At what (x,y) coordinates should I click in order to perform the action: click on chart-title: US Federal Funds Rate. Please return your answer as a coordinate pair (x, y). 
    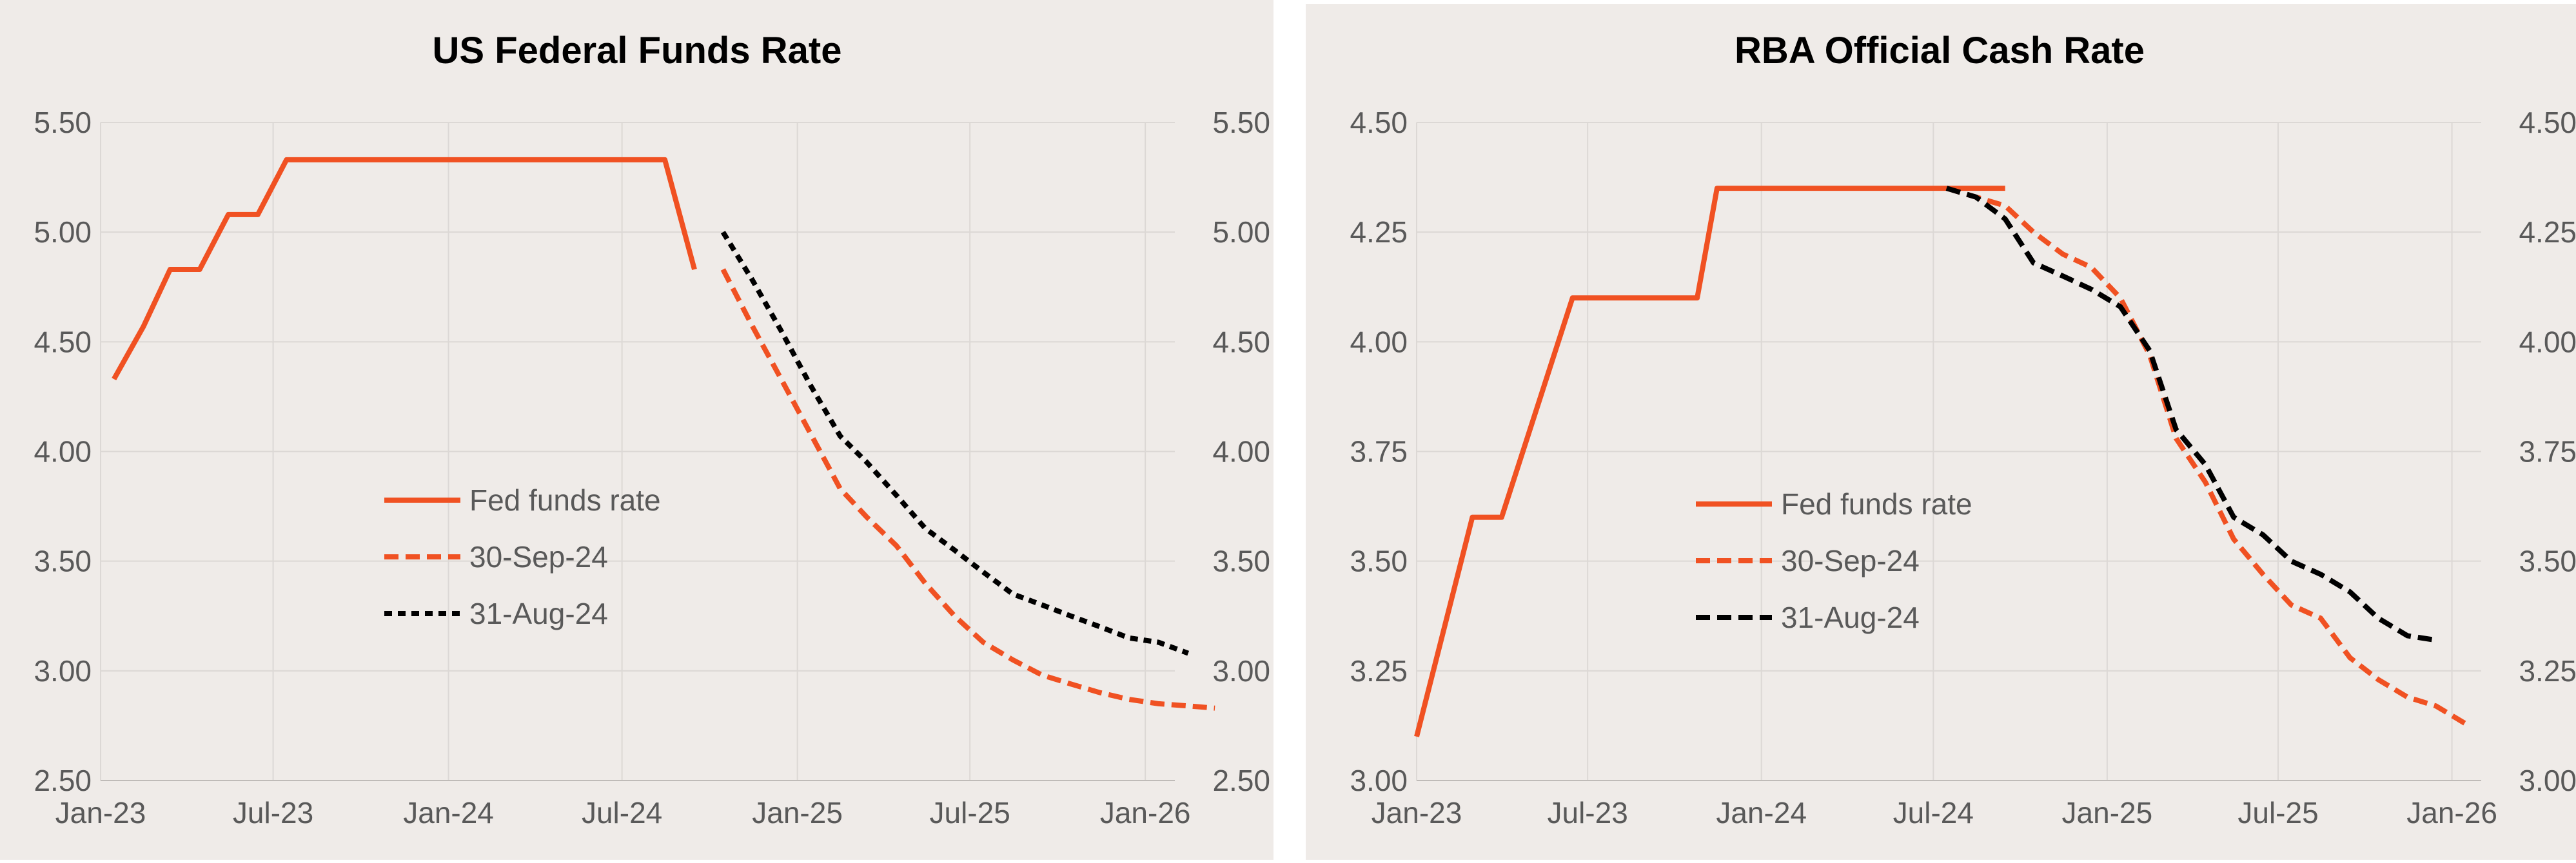
    Looking at the image, I should click on (637, 51).